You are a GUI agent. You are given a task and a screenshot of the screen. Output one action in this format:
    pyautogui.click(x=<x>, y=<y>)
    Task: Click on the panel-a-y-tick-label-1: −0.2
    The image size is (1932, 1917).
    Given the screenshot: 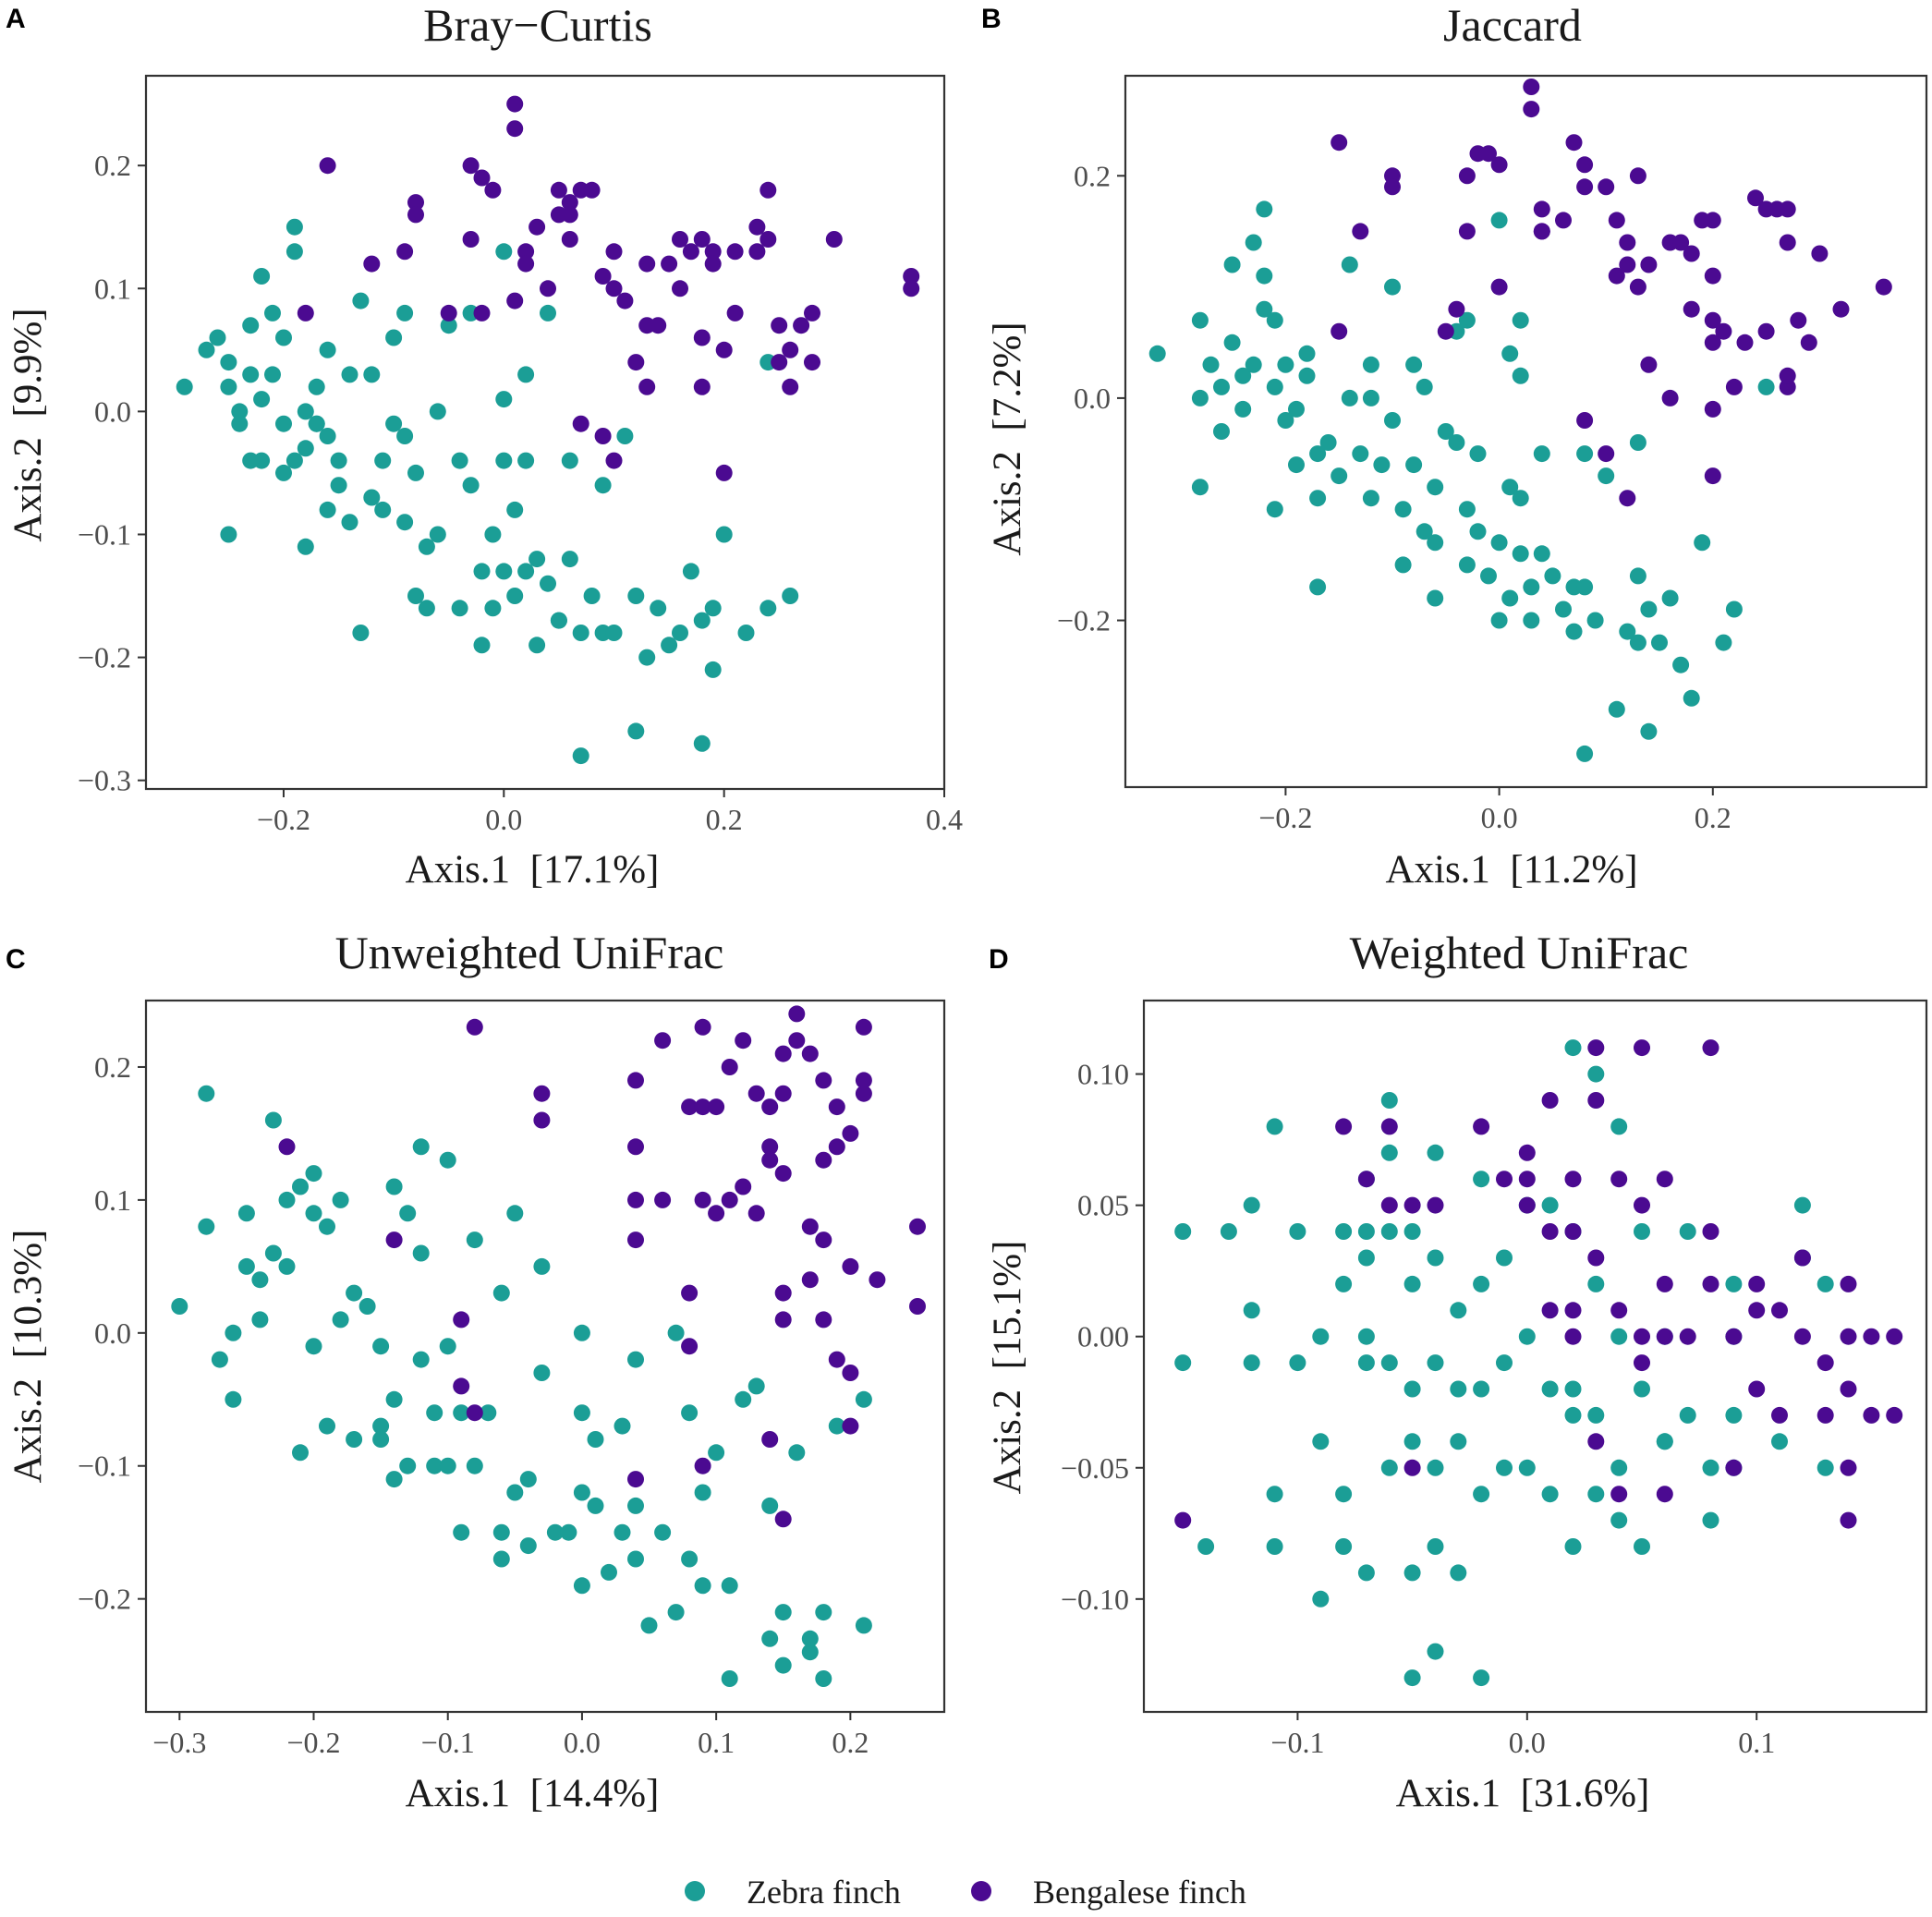 What is the action you would take?
    pyautogui.click(x=104, y=657)
    